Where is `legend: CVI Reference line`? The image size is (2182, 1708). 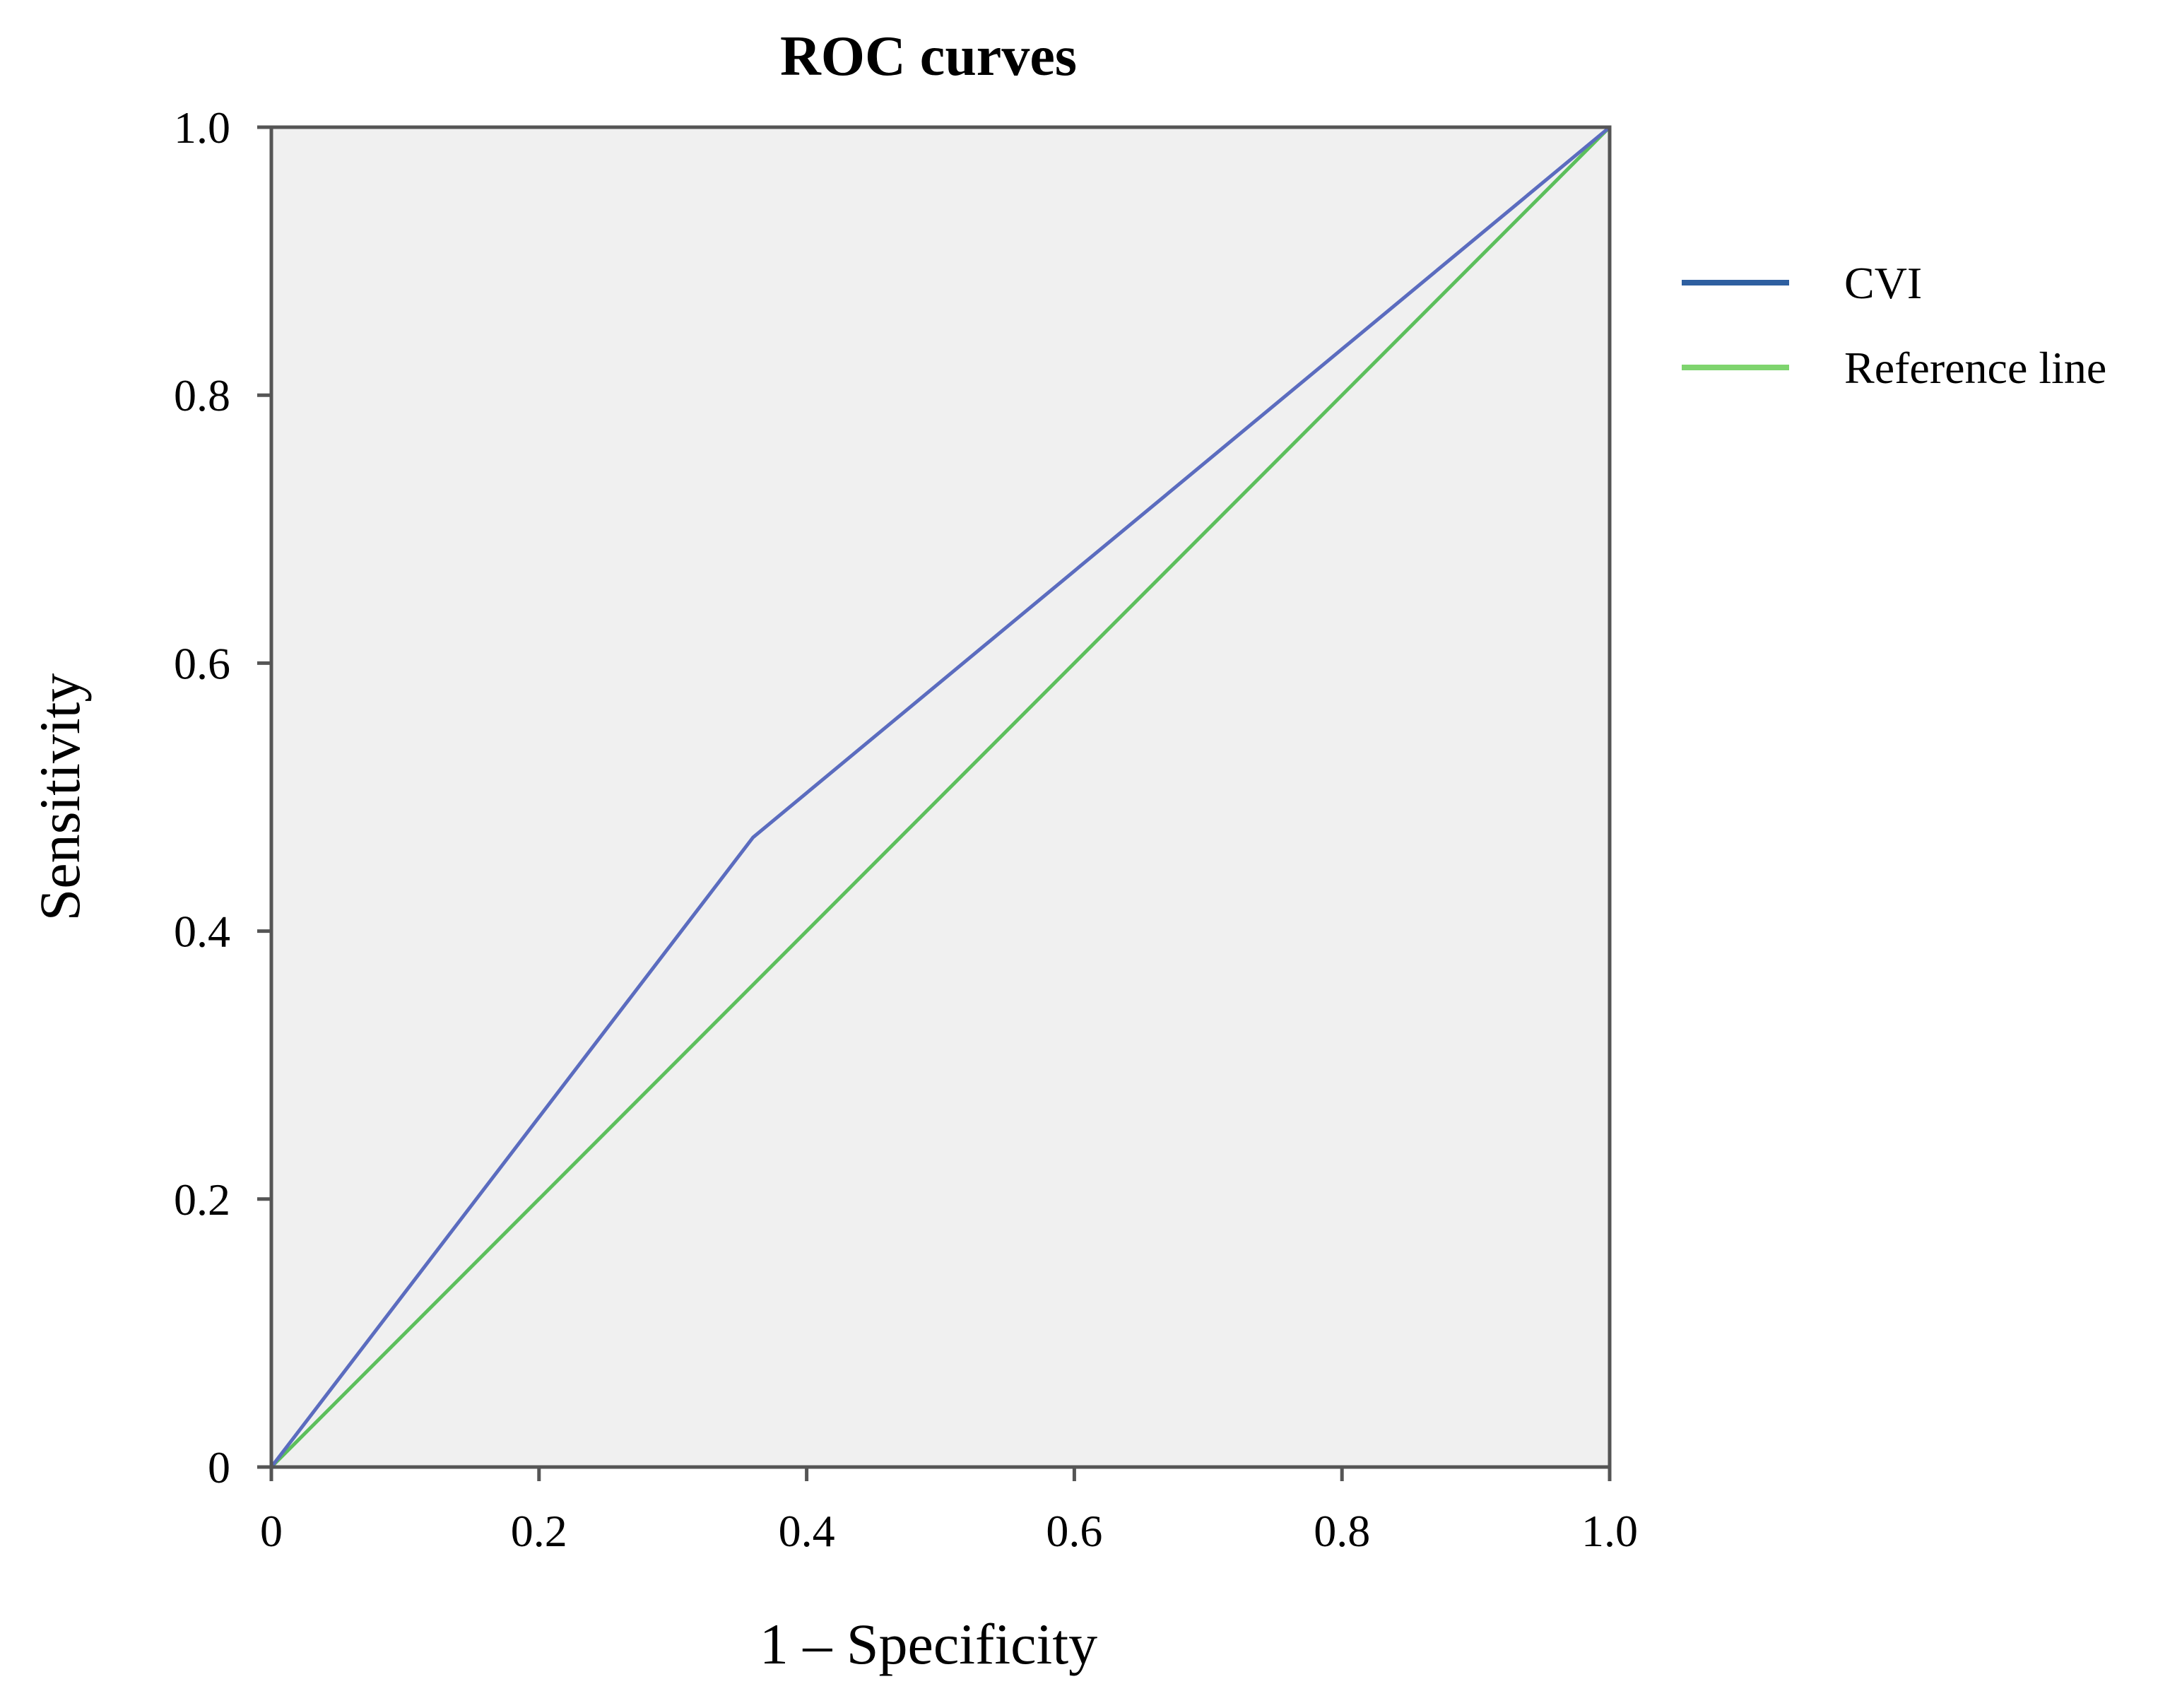
legend: CVI Reference line is located at coordinates (1894, 326).